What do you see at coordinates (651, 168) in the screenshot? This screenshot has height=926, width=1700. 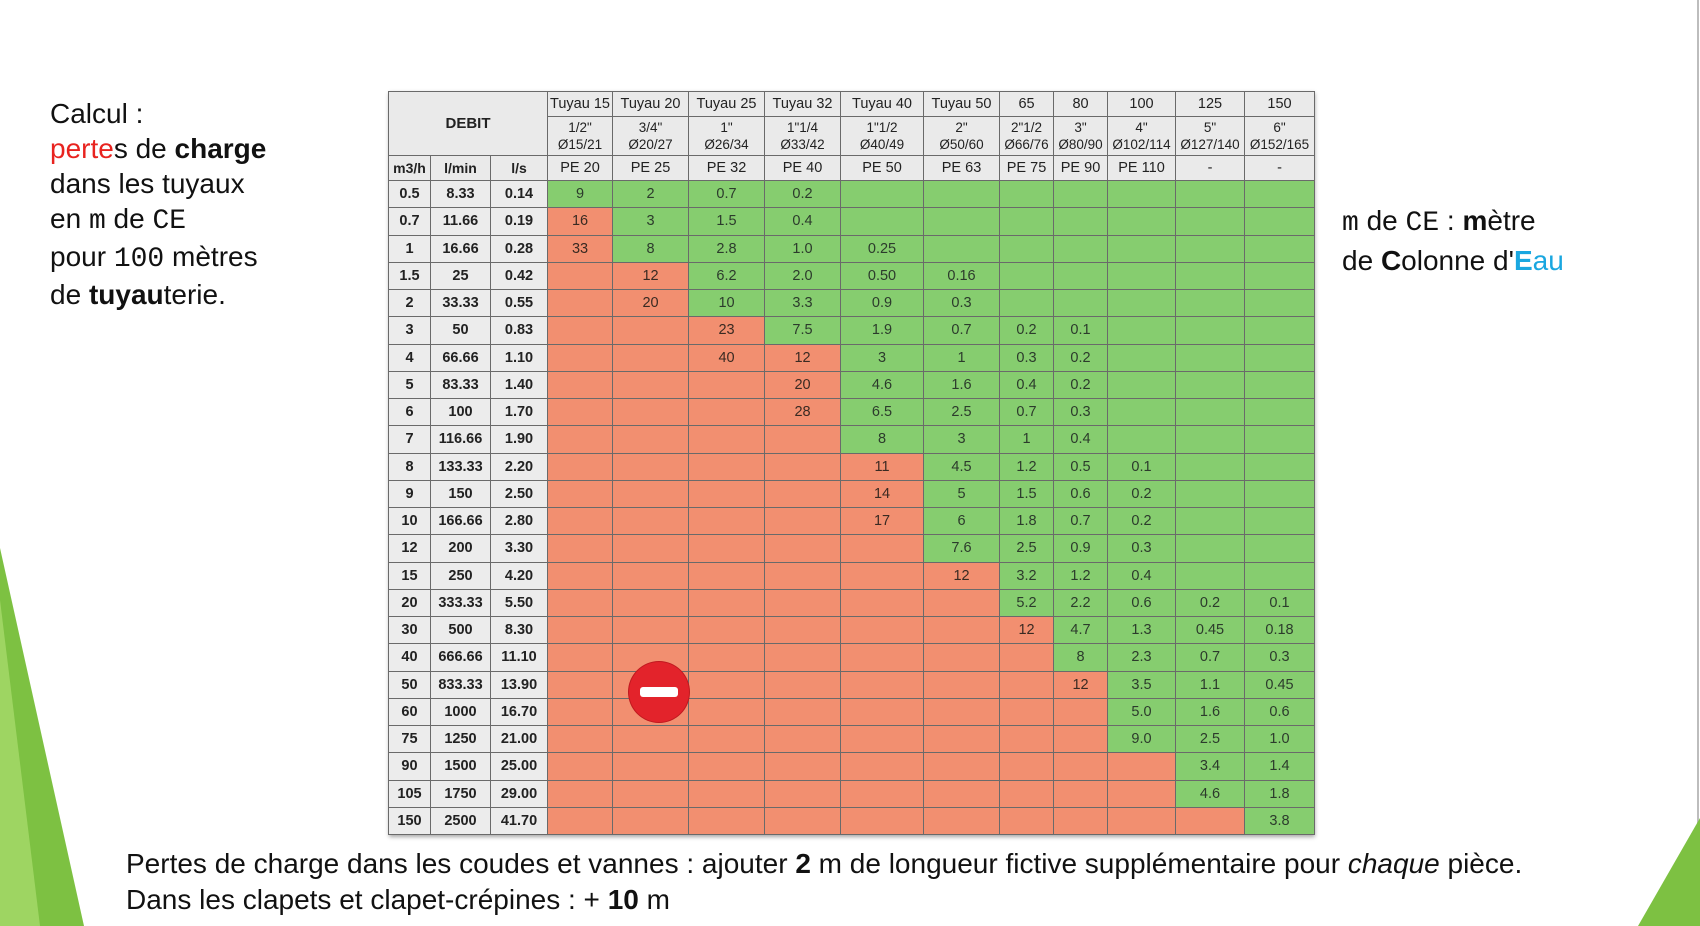 I see `pe-rating-header: PE 25` at bounding box center [651, 168].